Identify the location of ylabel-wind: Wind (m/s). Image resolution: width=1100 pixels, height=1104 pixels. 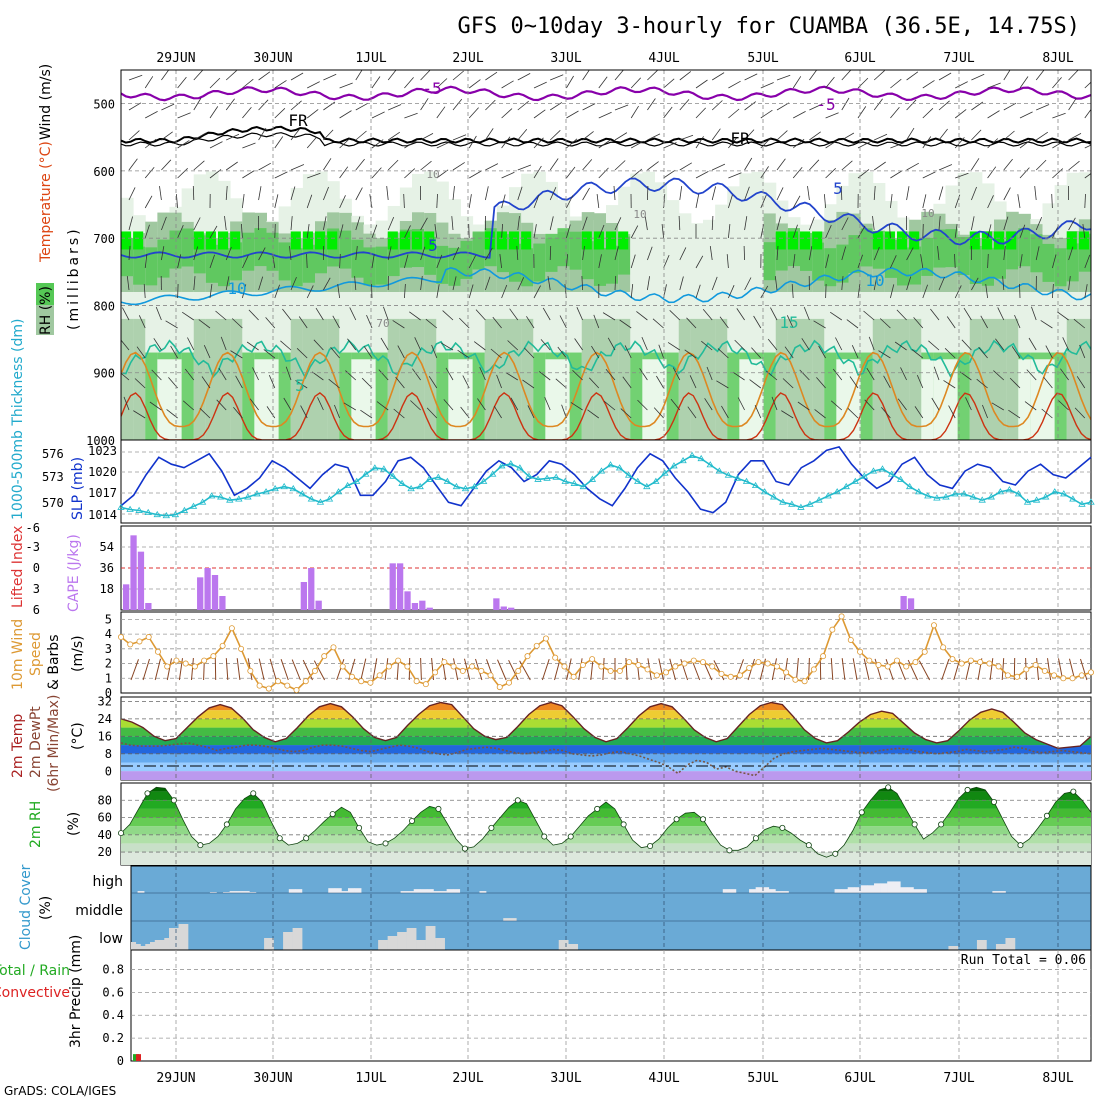
(46, 102).